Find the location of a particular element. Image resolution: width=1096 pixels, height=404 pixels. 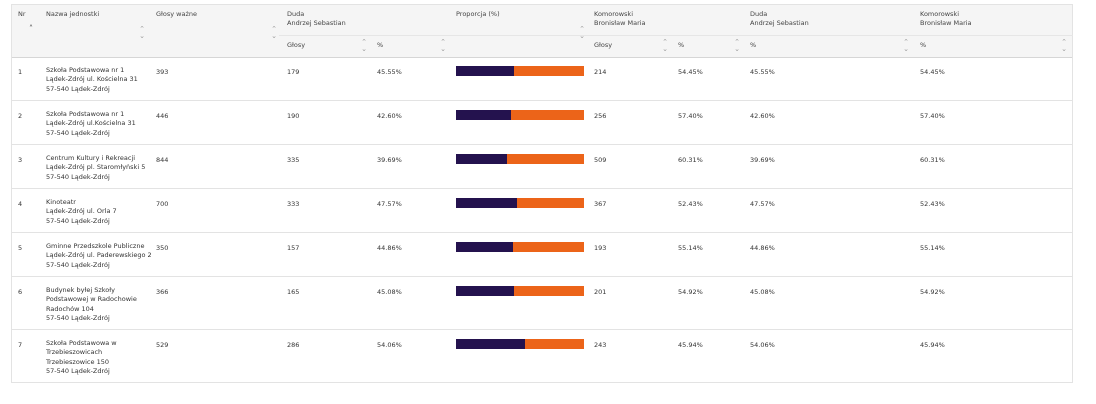

col-header-glosy-wazne: Głosy ważne is located at coordinates (176, 14).